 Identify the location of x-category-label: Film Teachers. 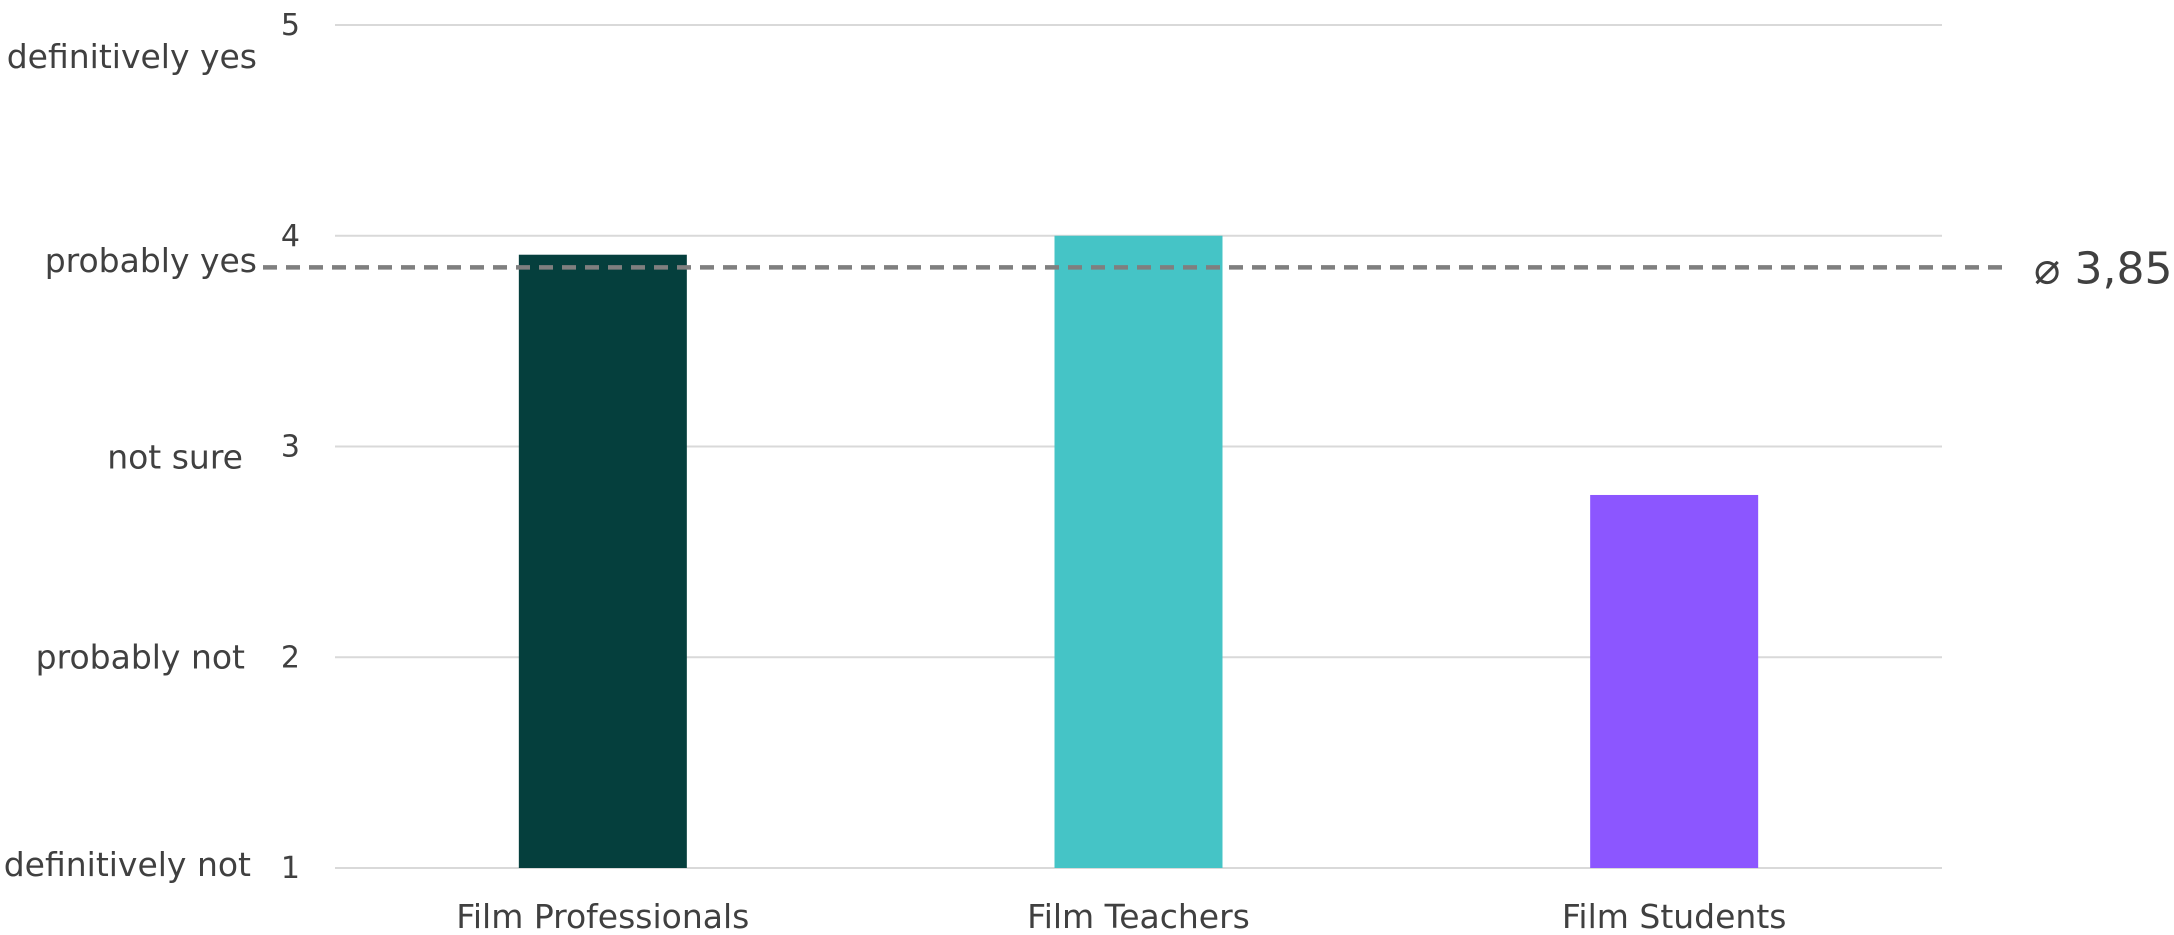
(1138, 916).